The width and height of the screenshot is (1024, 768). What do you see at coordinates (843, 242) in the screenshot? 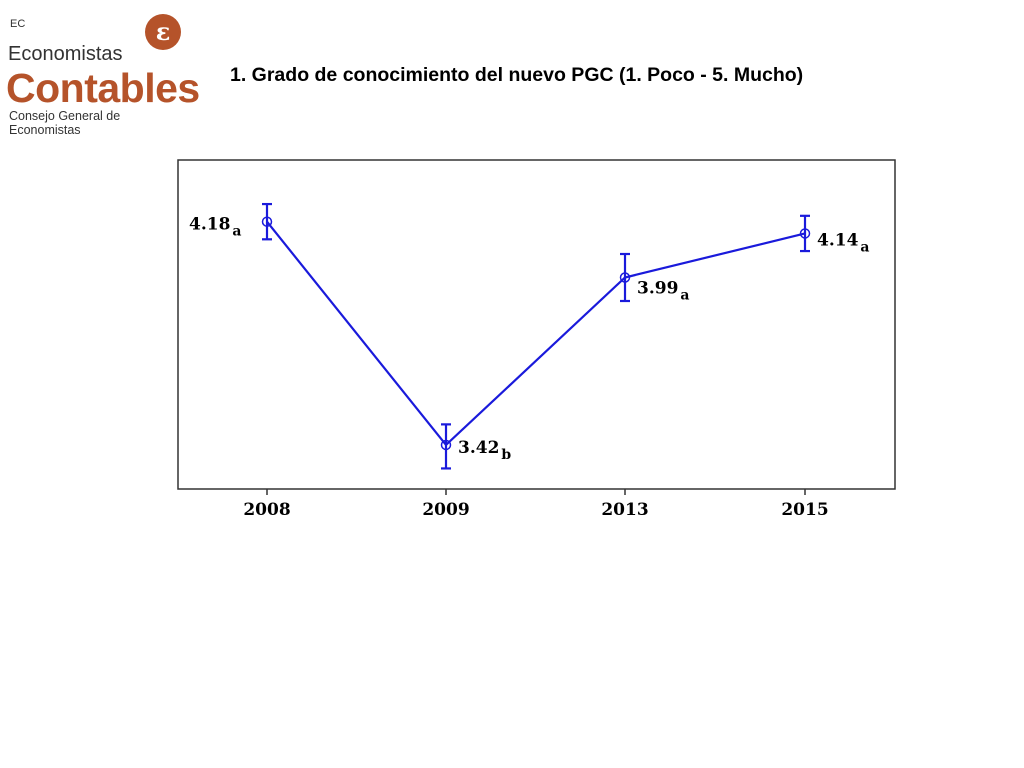
I see `data-label: 4.14 a` at bounding box center [843, 242].